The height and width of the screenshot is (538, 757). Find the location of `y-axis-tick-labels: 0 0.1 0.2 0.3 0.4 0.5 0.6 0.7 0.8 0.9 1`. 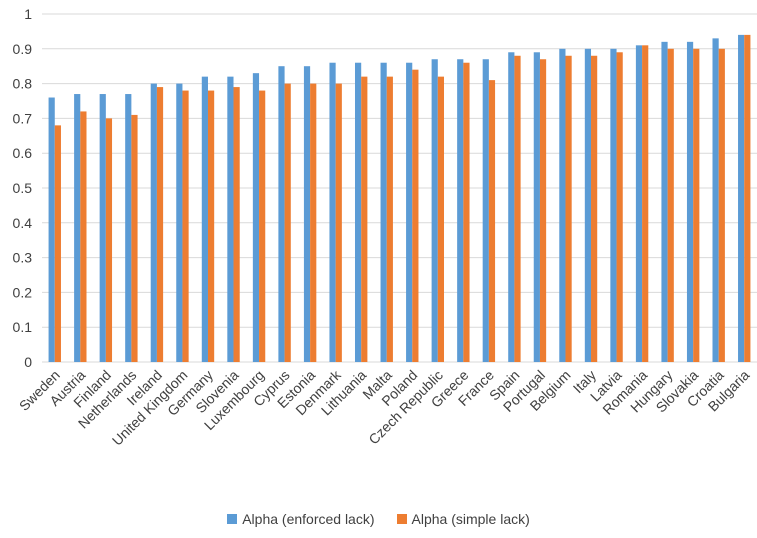

y-axis-tick-labels: 0 0.1 0.2 0.3 0.4 0.5 0.6 0.7 0.8 0.9 1 is located at coordinates (23, 188).